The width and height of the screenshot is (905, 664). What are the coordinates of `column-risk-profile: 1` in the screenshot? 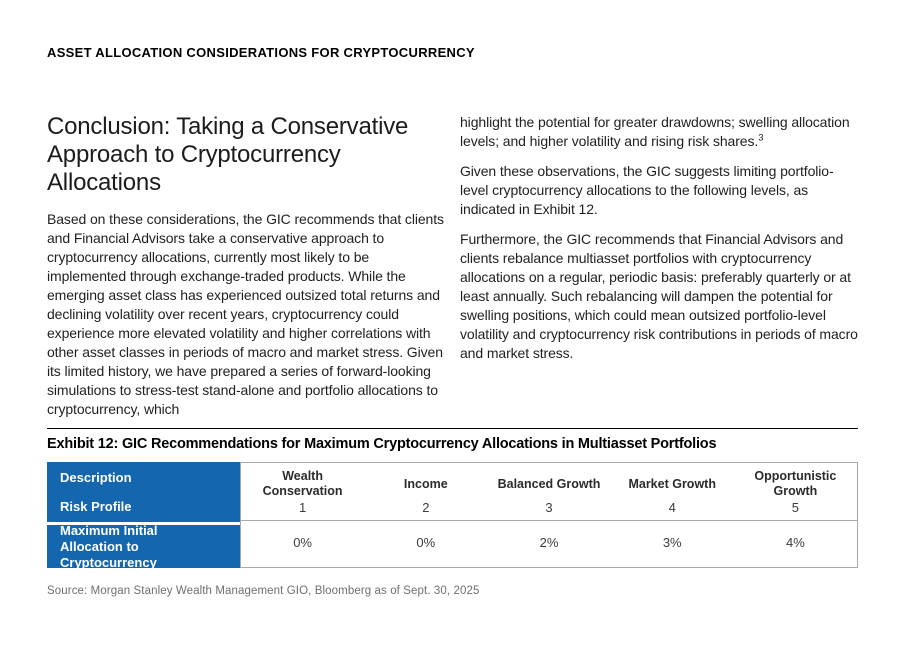 It's located at (302, 507).